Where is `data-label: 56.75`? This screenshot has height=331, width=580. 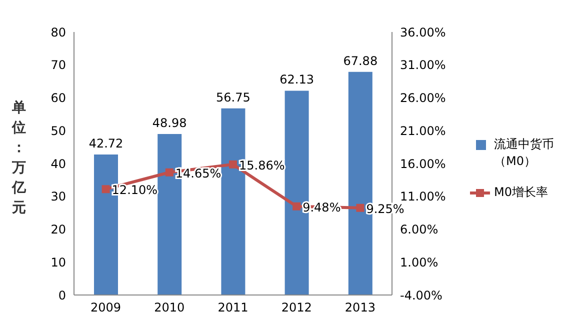 data-label: 56.75 is located at coordinates (233, 97).